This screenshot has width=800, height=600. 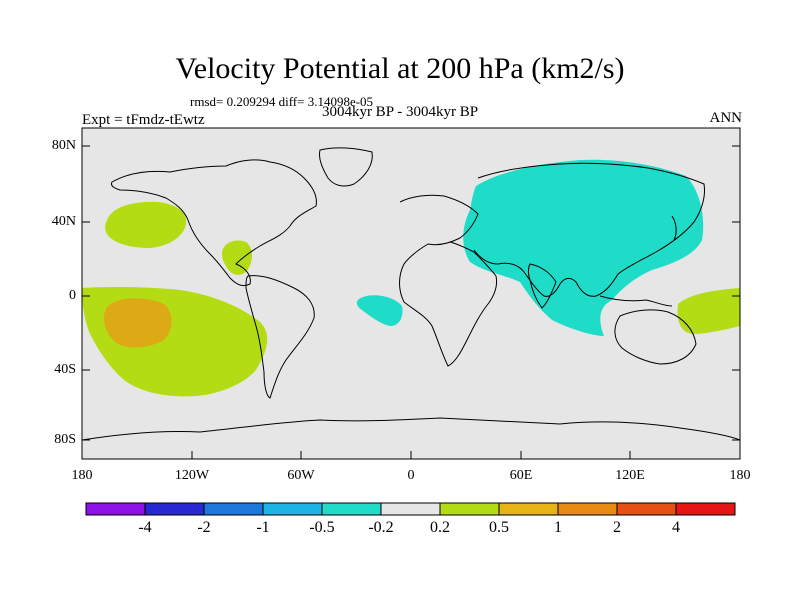 What do you see at coordinates (499, 527) in the screenshot?
I see `colorbar-label: 0.5` at bounding box center [499, 527].